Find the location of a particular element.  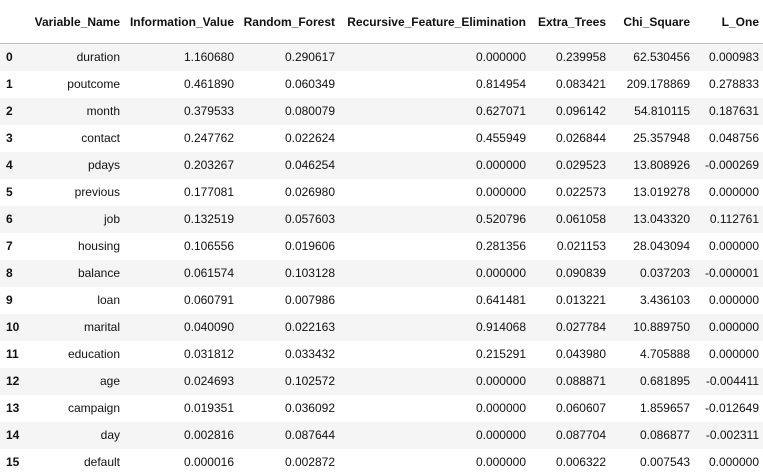

cell-chi-square: 4.705888 is located at coordinates (652, 354).